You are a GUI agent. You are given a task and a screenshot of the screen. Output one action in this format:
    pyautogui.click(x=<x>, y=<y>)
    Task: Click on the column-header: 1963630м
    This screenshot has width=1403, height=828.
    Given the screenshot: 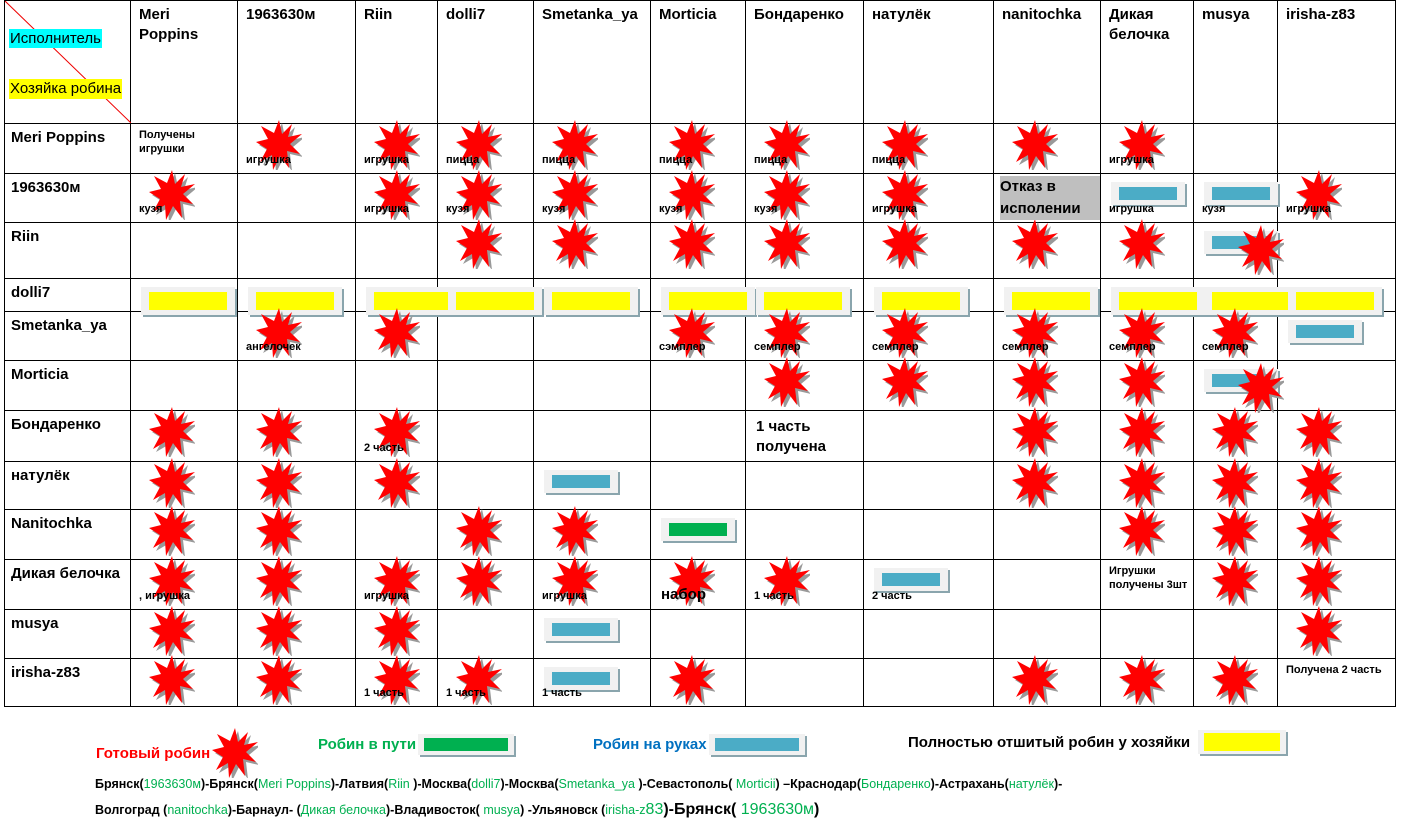 What is the action you would take?
    pyautogui.click(x=296, y=62)
    